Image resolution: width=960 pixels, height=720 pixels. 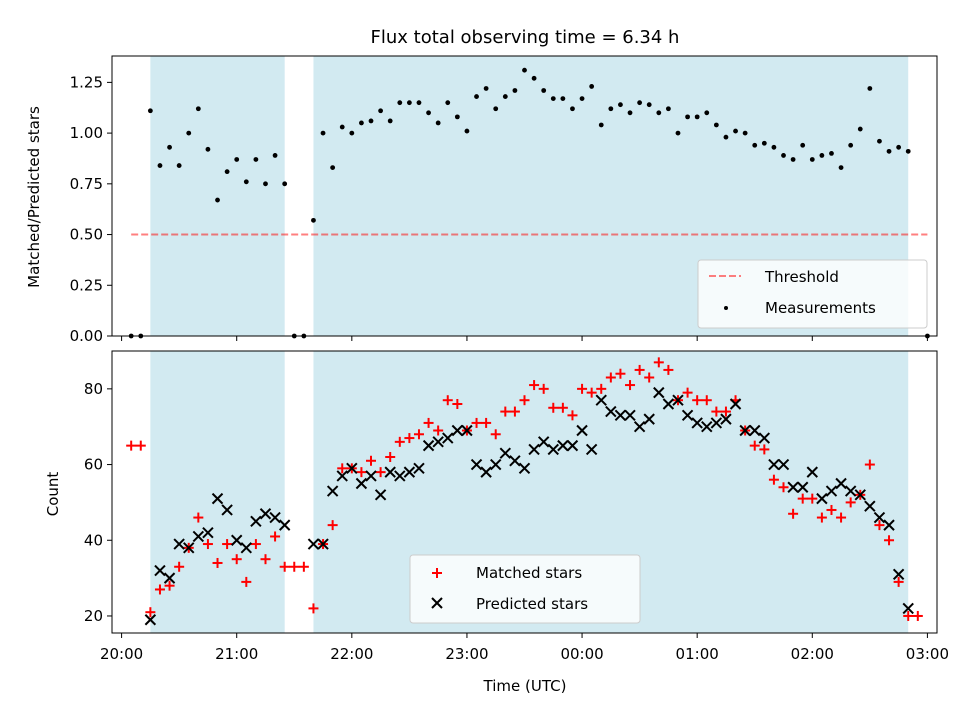 What do you see at coordinates (351, 654) in the screenshot?
I see `x-tick-label-2: 22:00` at bounding box center [351, 654].